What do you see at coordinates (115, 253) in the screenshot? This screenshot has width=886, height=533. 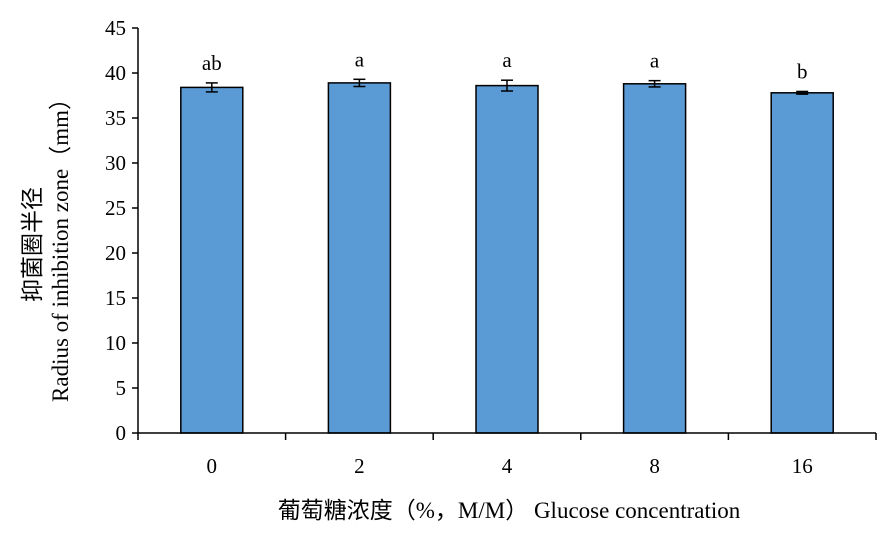 I see `y-tick-label-20: 20` at bounding box center [115, 253].